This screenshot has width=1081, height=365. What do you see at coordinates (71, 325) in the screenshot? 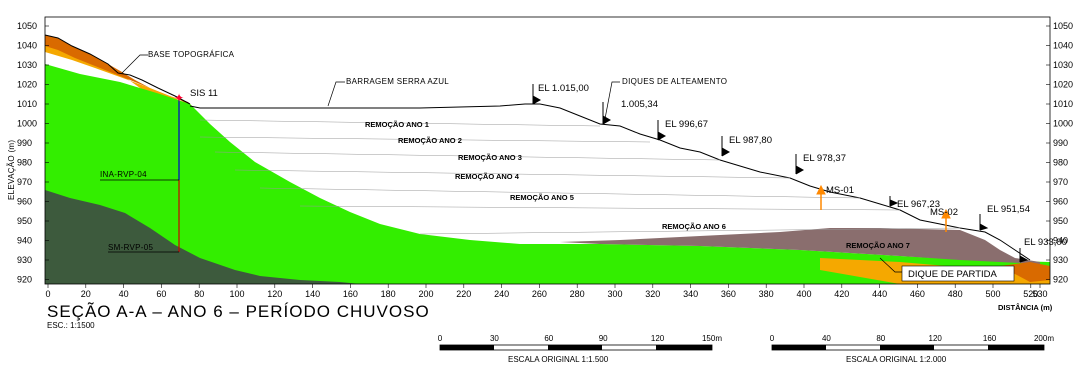
I see `scale-note: ESC.: 1:1500` at bounding box center [71, 325].